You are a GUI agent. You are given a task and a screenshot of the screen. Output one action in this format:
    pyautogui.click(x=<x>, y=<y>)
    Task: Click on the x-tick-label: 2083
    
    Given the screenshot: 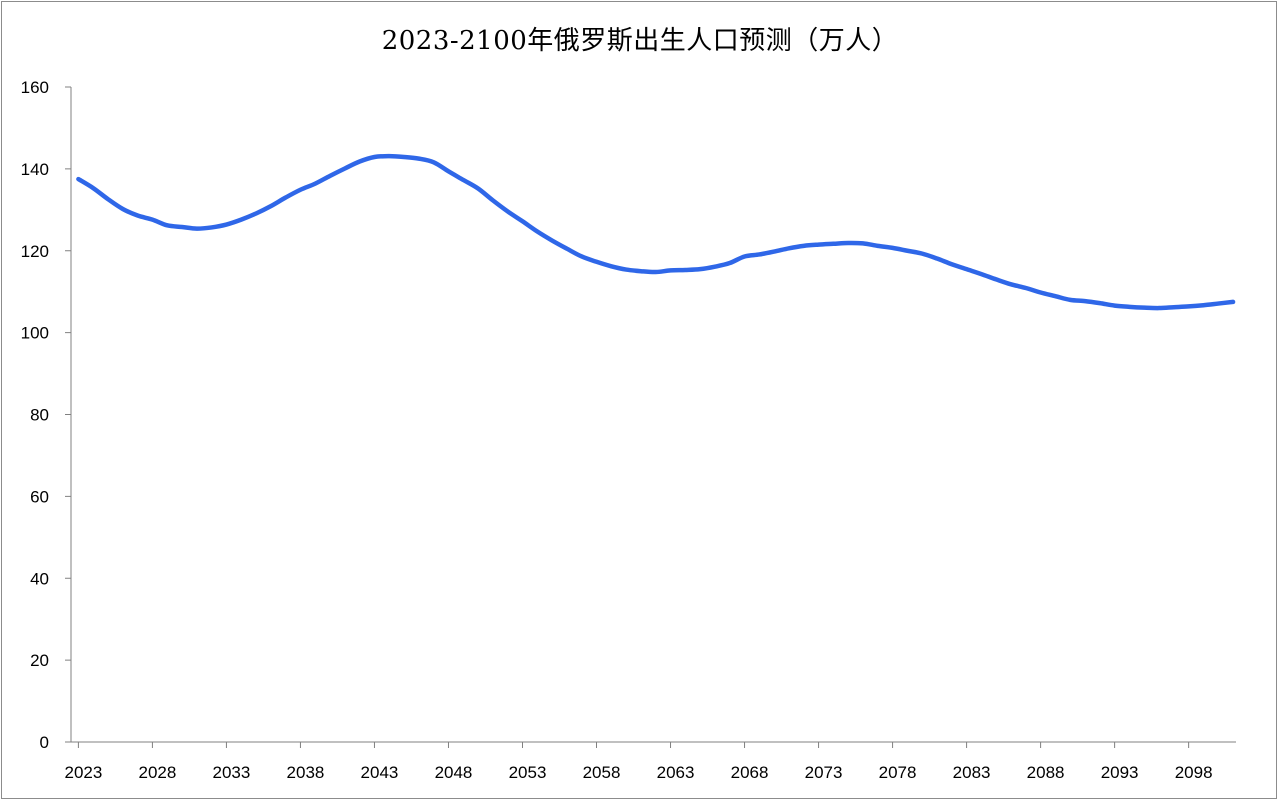 What is the action you would take?
    pyautogui.click(x=972, y=772)
    